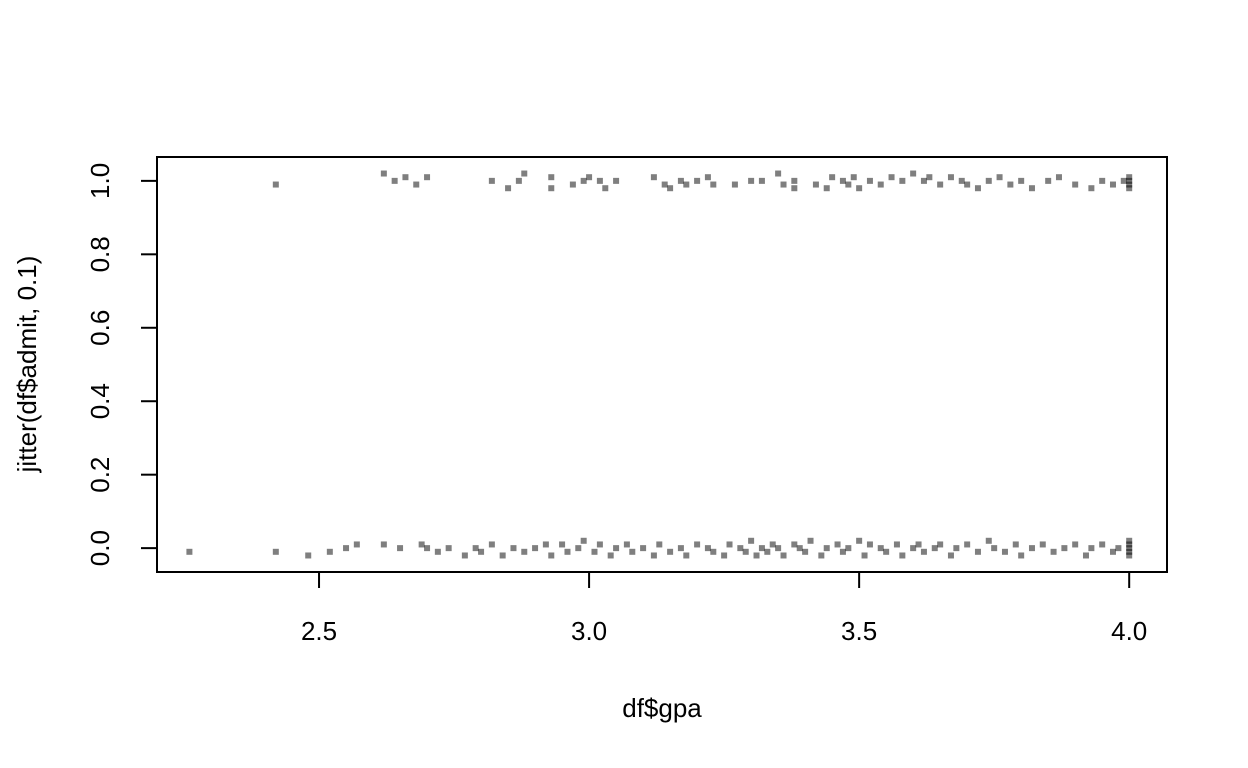  Describe the element at coordinates (100, 328) in the screenshot. I see `y-tick-label: 0.6` at that location.